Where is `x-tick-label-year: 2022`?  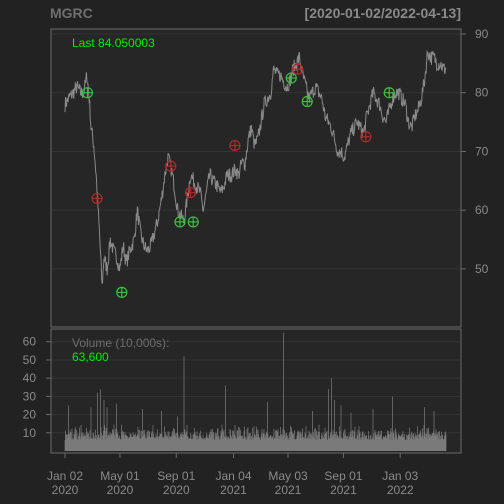
x-tick-label-year: 2022 is located at coordinates (400, 490).